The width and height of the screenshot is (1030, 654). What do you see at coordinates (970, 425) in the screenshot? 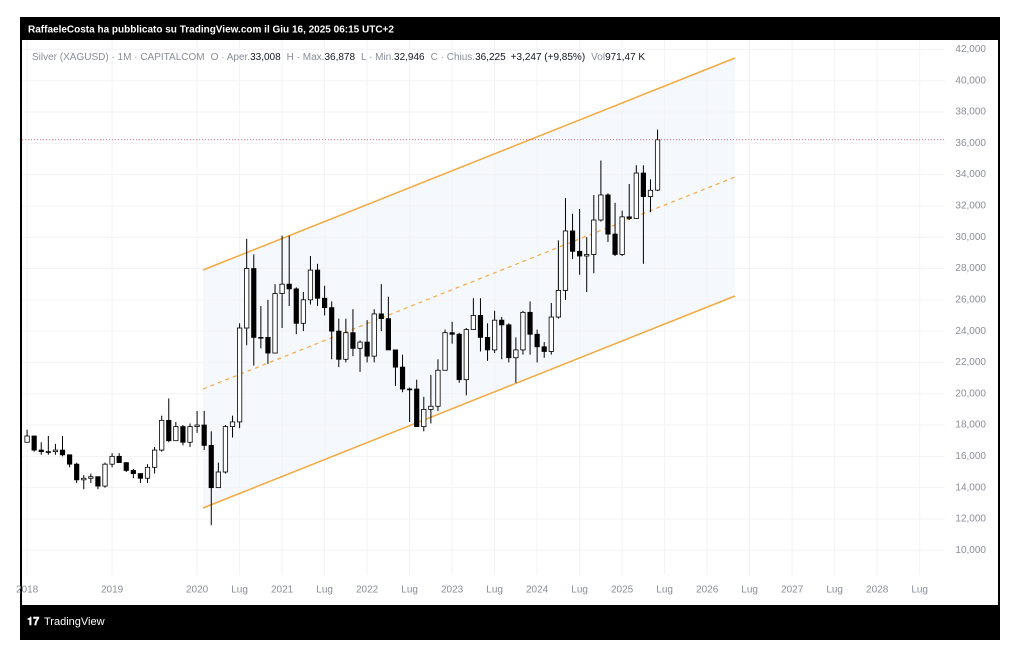
I see `y-tick-label: 18,000` at bounding box center [970, 425].